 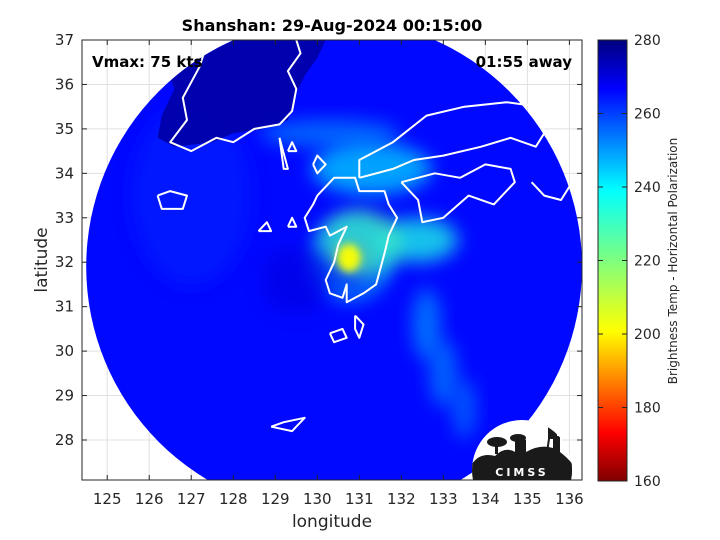 I want to click on x-tick-label: 136, so click(x=569, y=499).